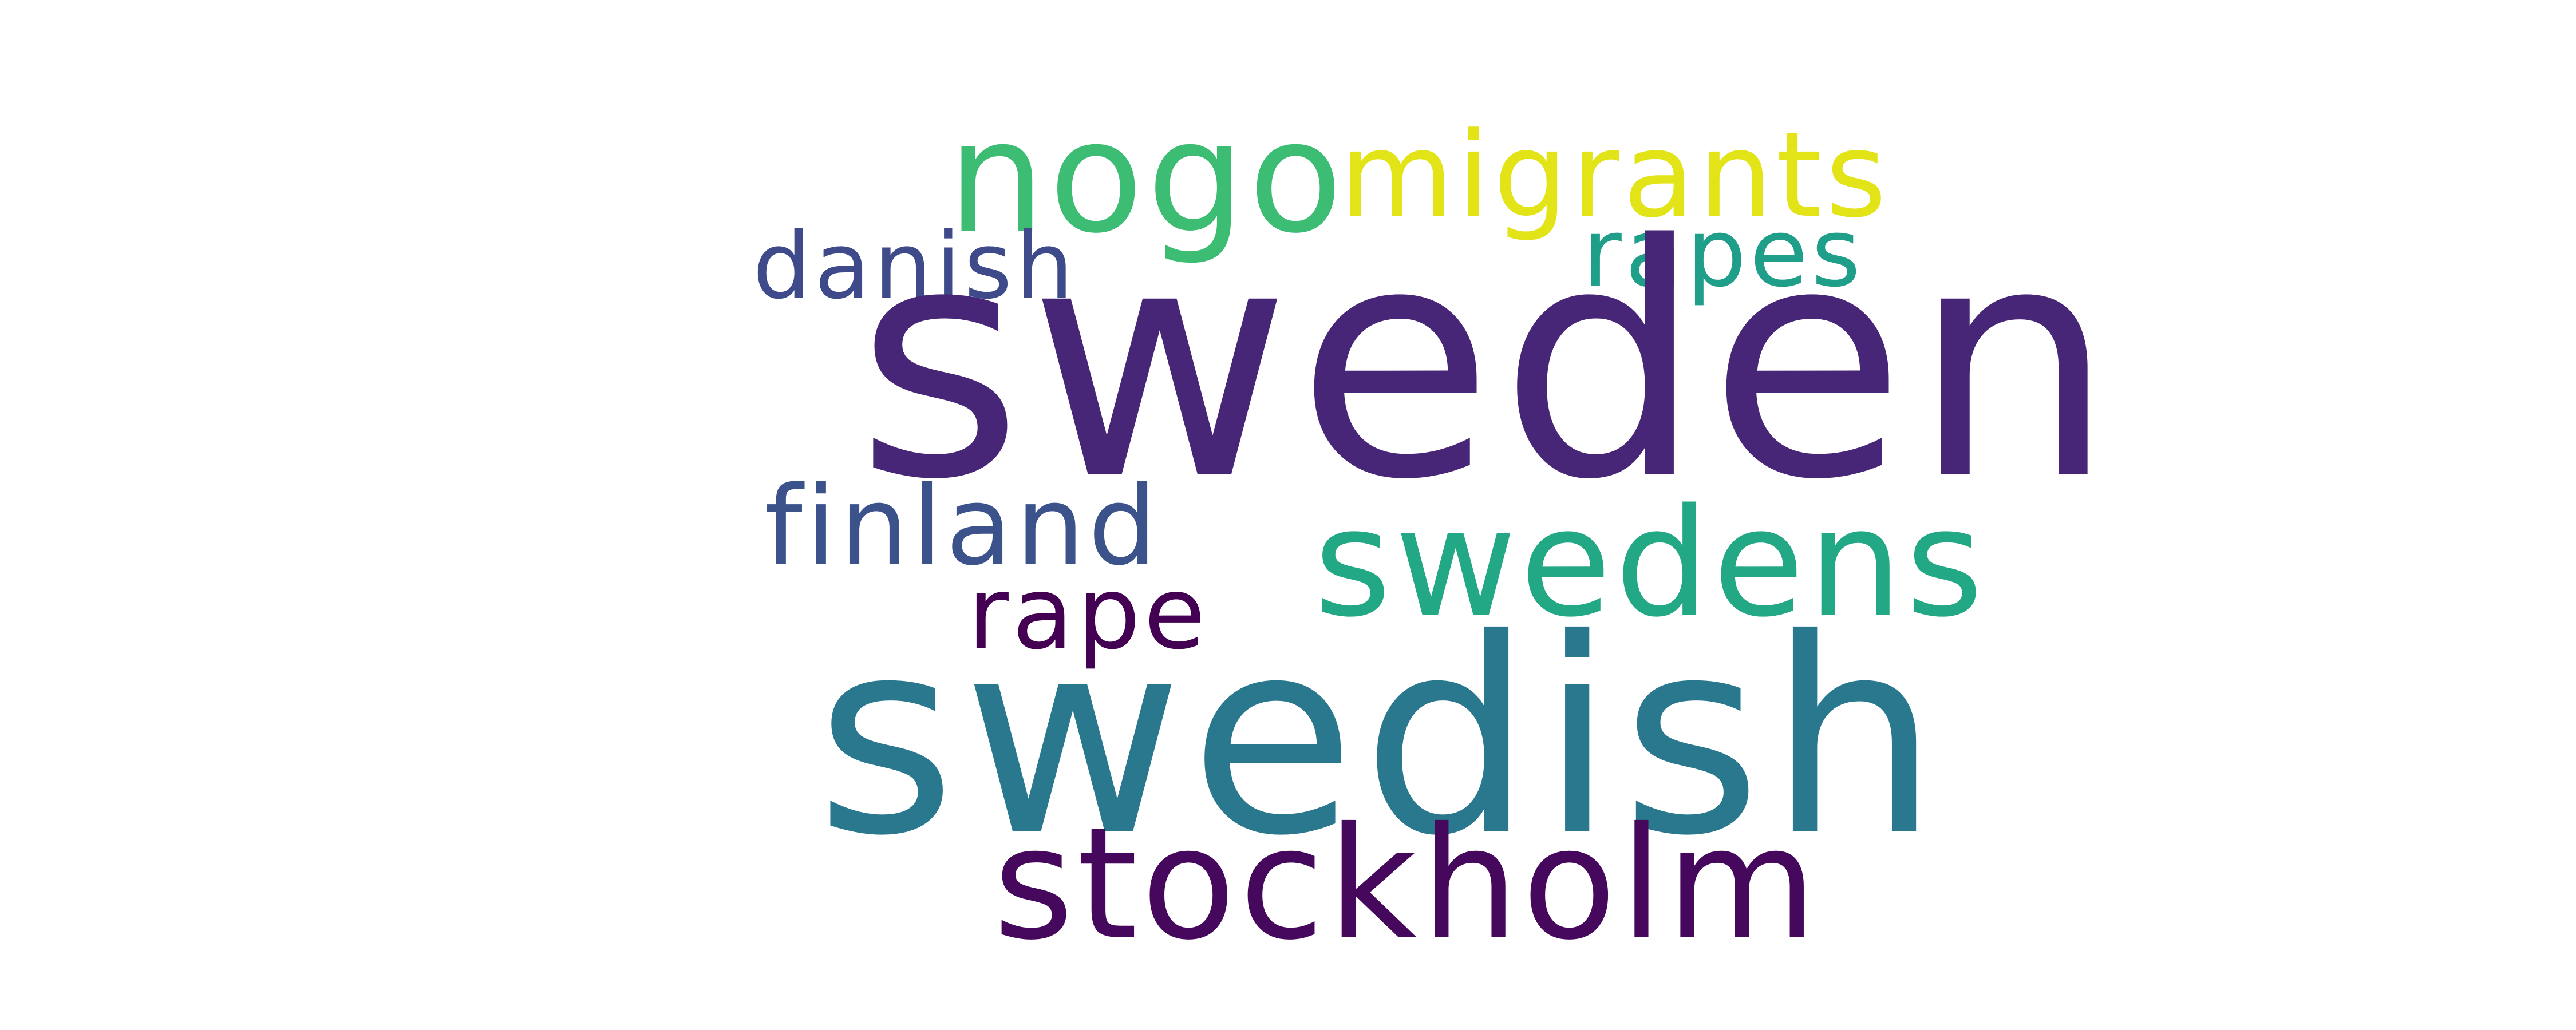  Describe the element at coordinates (1406, 884) in the screenshot. I see `word-stockholm: stockholm` at that location.